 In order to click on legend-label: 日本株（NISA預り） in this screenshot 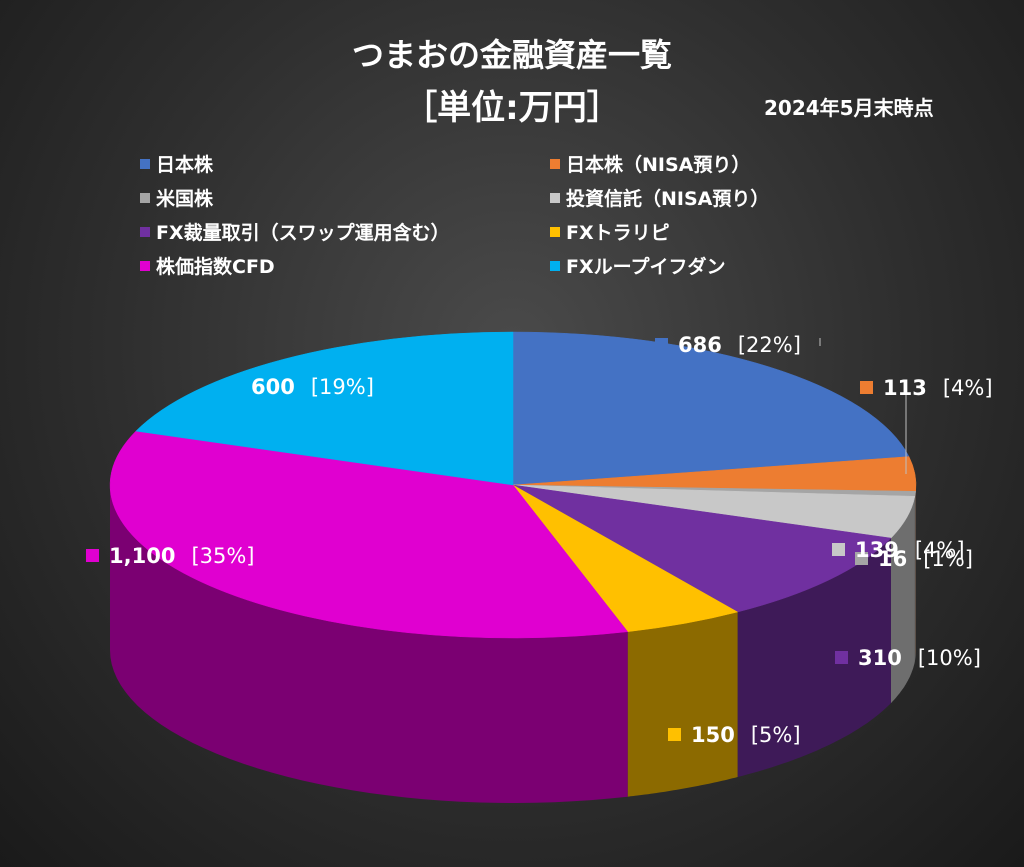, I will do `click(658, 165)`.